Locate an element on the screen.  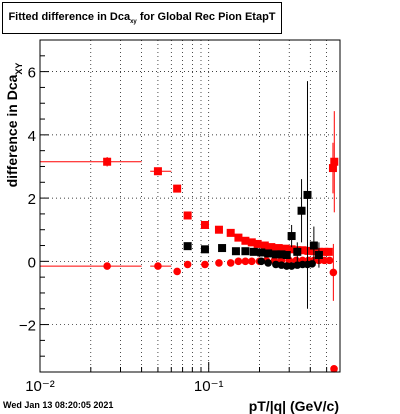
x-tick-label: 10⁻² is located at coordinates (40, 386).